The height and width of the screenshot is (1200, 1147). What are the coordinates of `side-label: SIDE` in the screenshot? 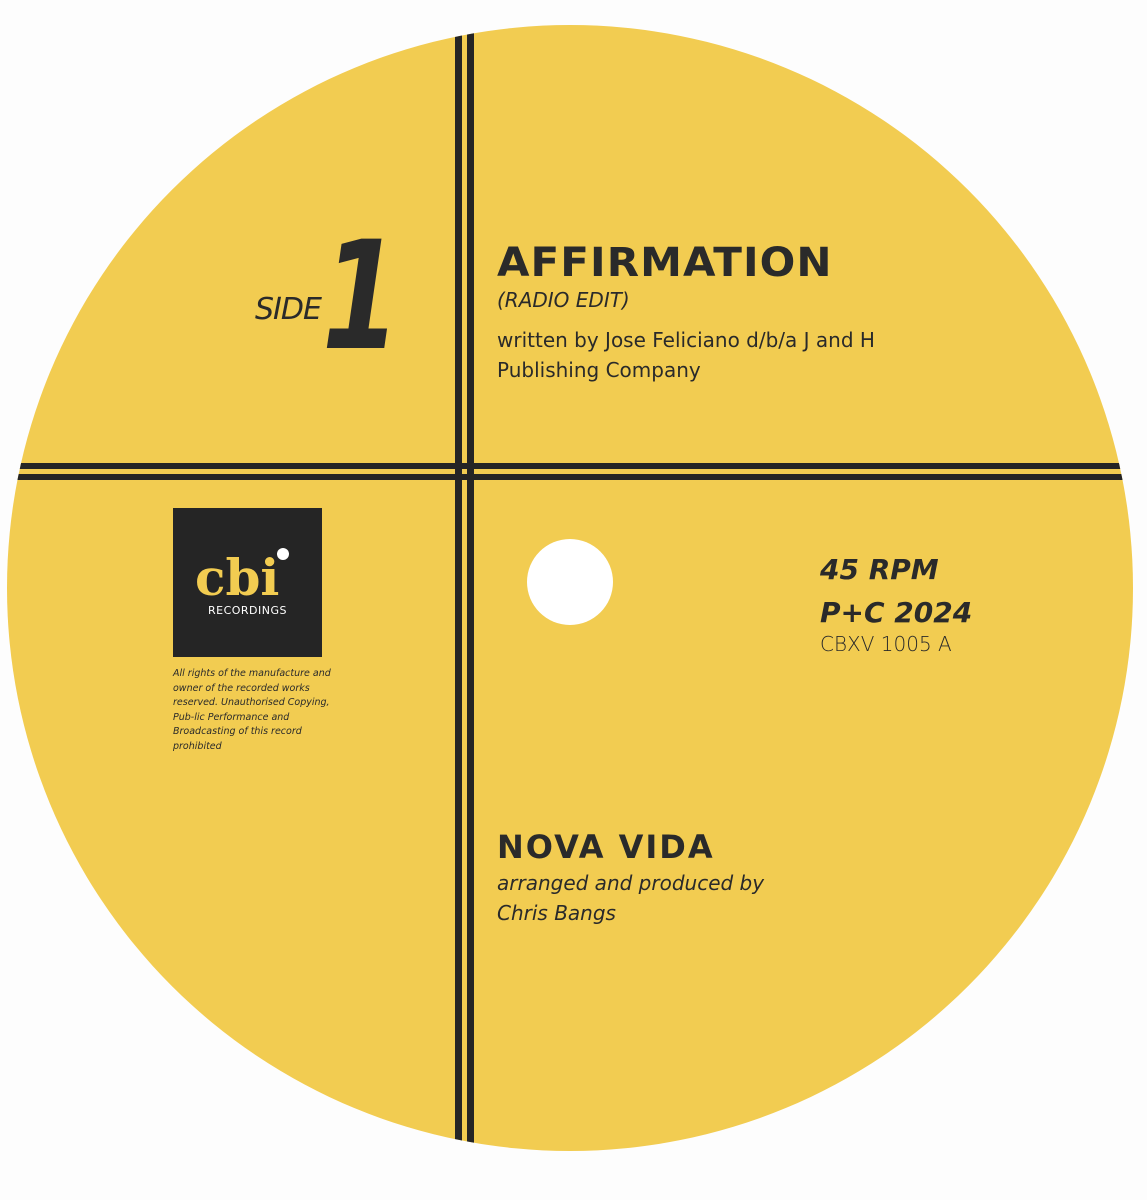 It's located at (288, 309).